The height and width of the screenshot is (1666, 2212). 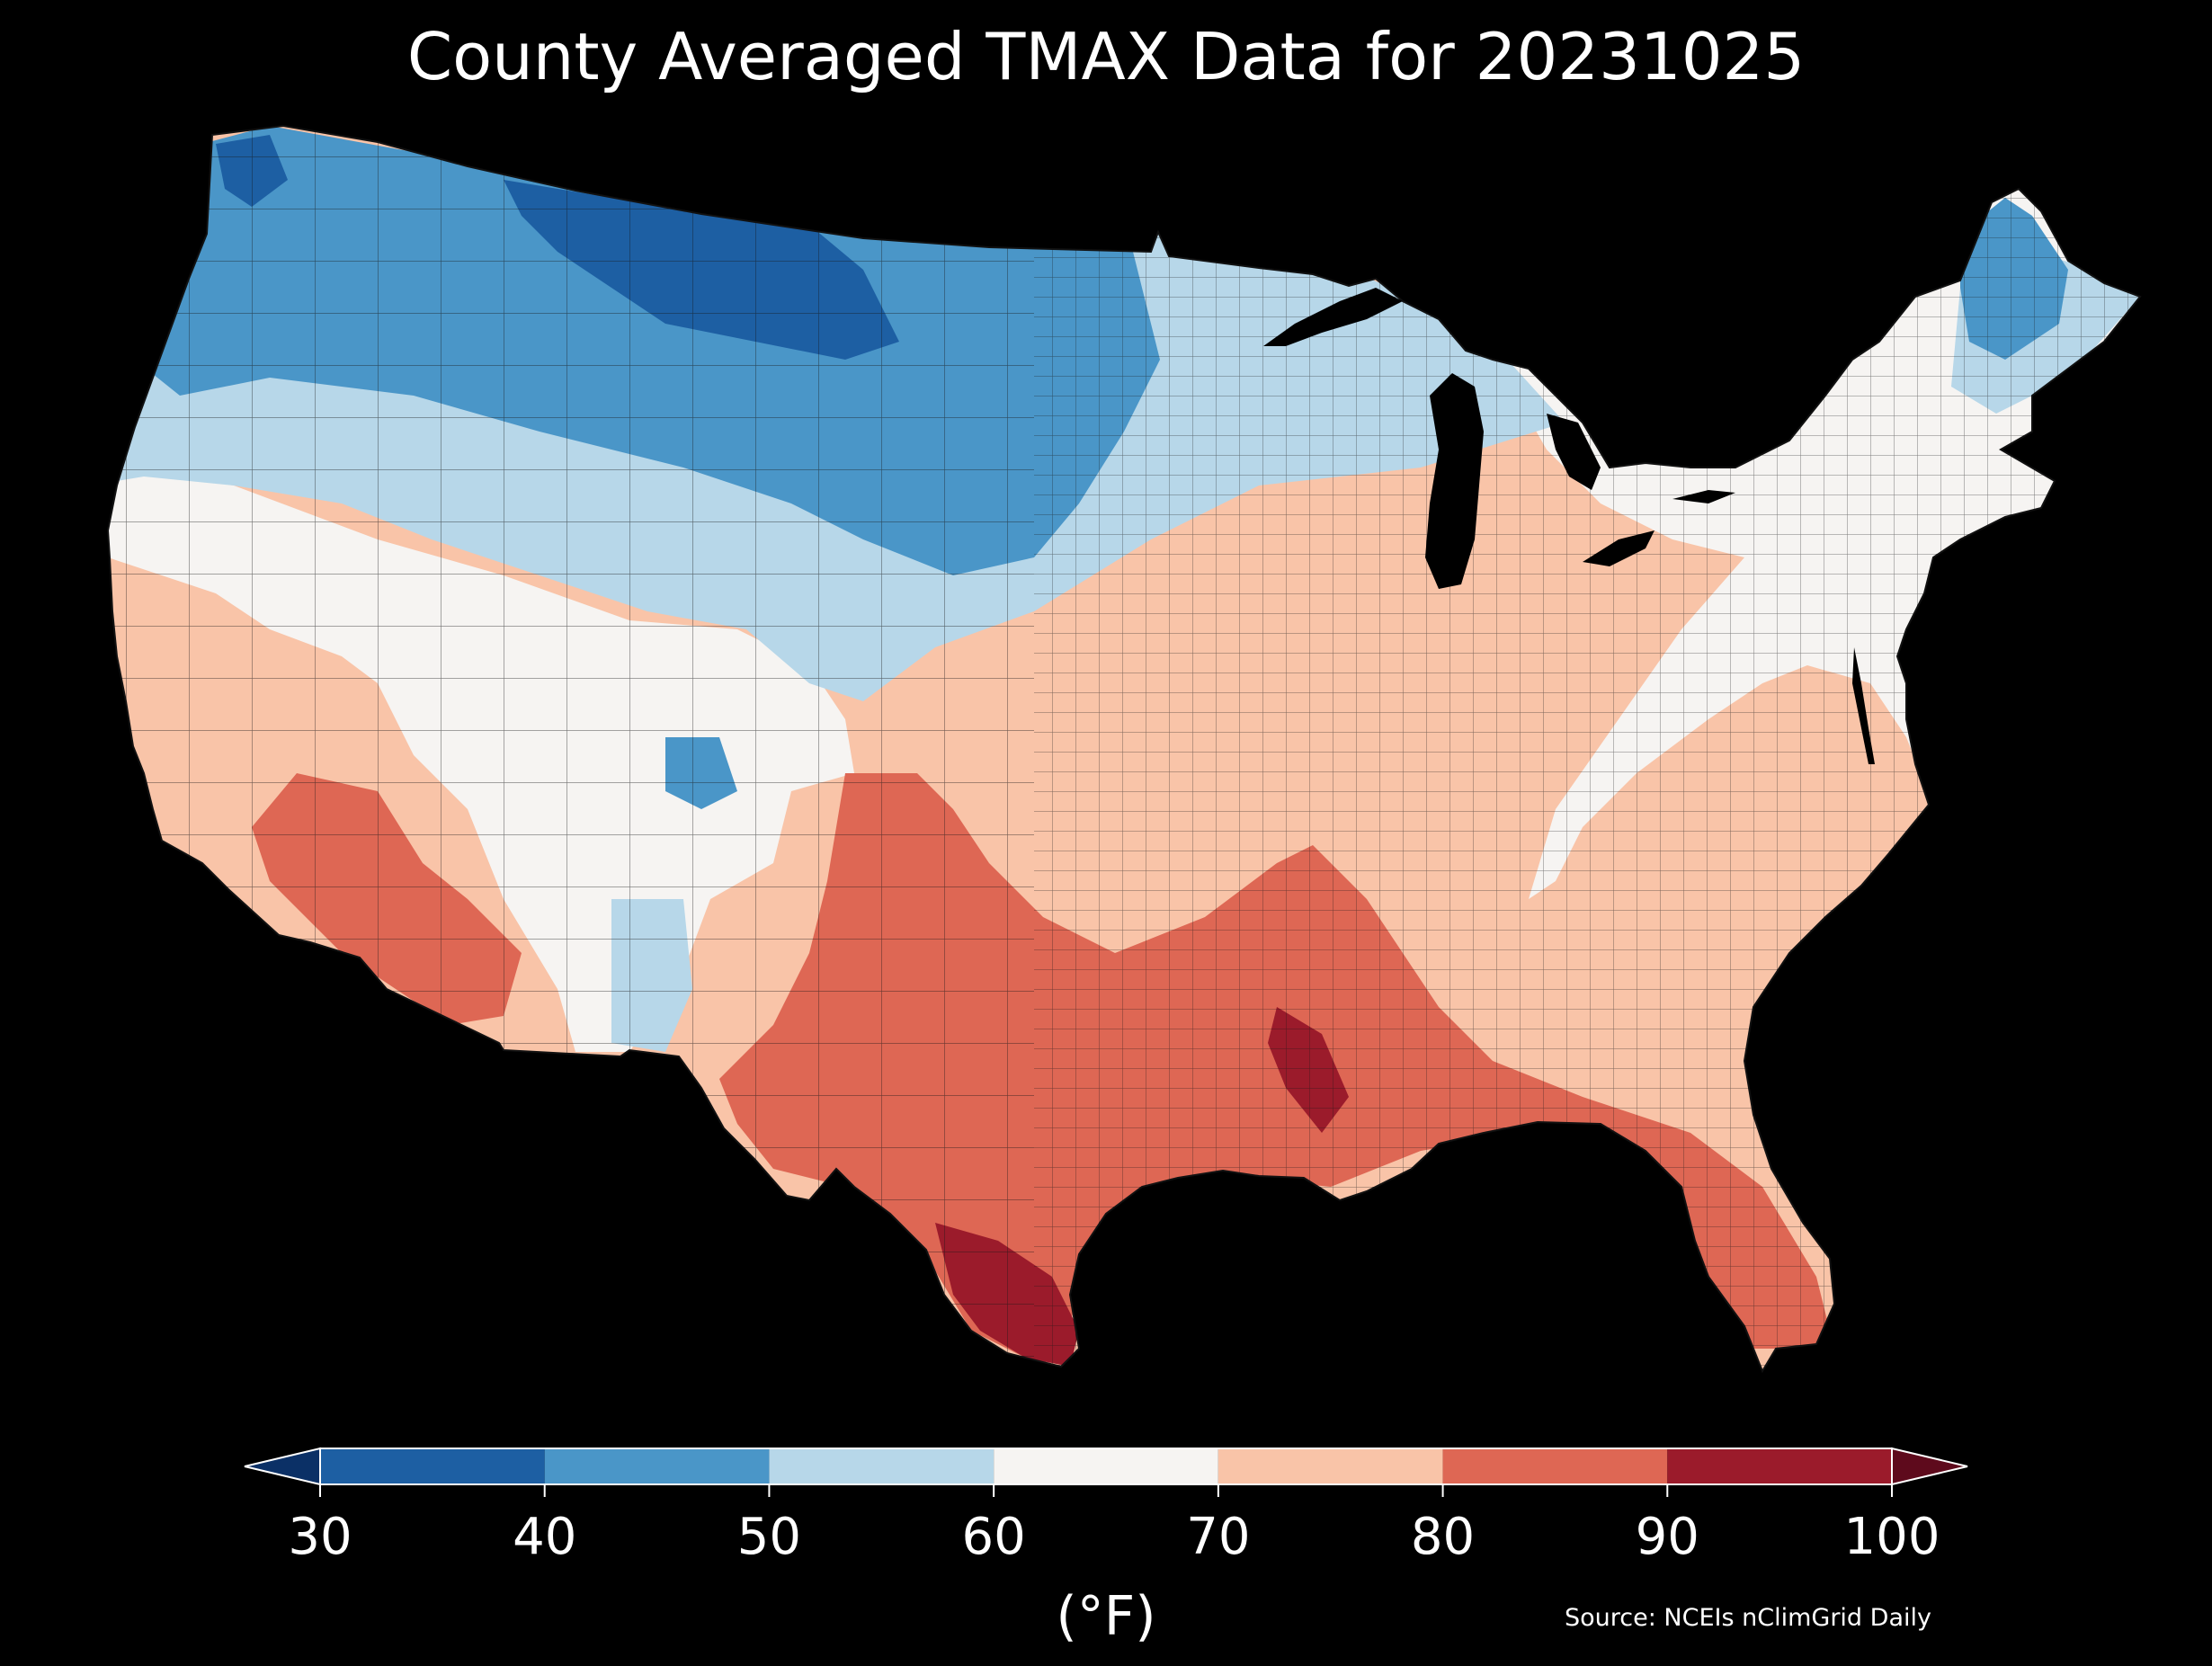 What do you see at coordinates (1748, 1618) in the screenshot?
I see `source-note: Source: NCEIs nClimGrid Daily` at bounding box center [1748, 1618].